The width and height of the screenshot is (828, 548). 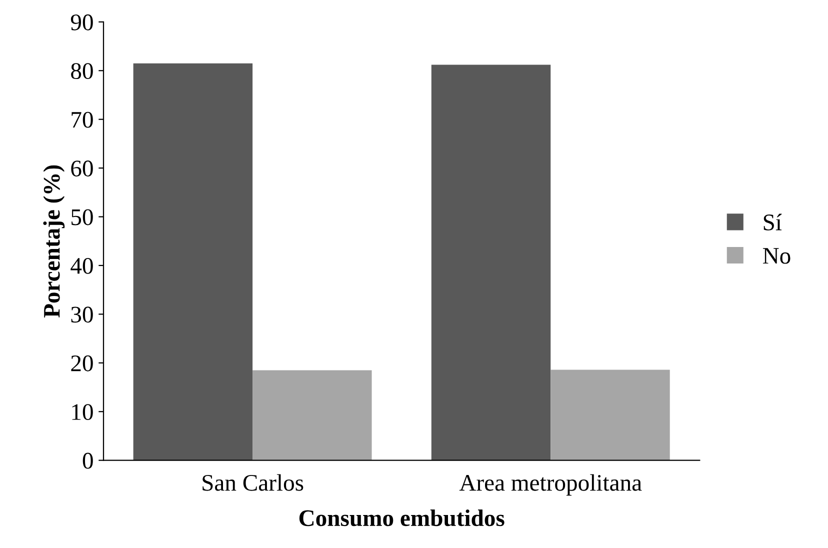 I want to click on legend-label: No, so click(x=776, y=256).